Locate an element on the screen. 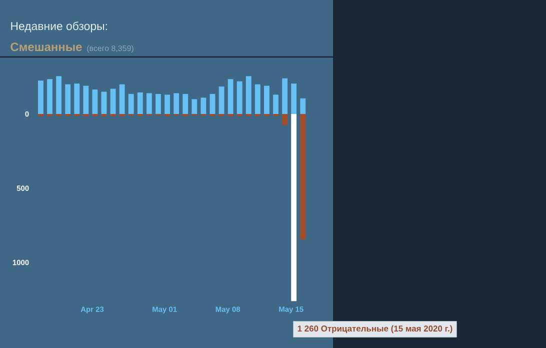 The image size is (546, 348). chart-subtitle: Смешанные is located at coordinates (46, 47).